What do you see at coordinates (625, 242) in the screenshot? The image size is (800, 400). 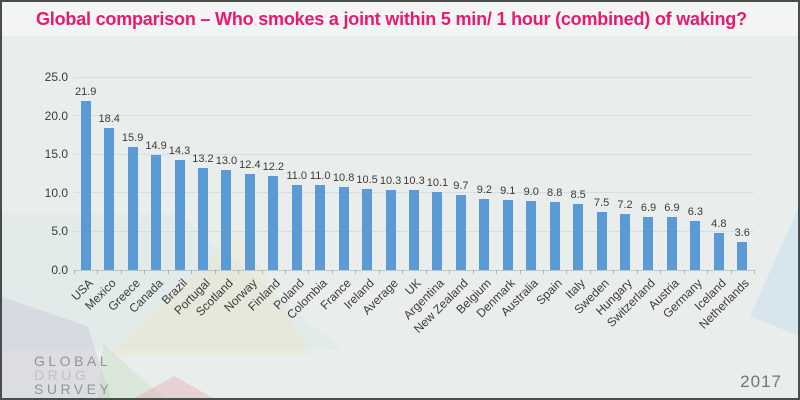 I see `bar-hungary` at bounding box center [625, 242].